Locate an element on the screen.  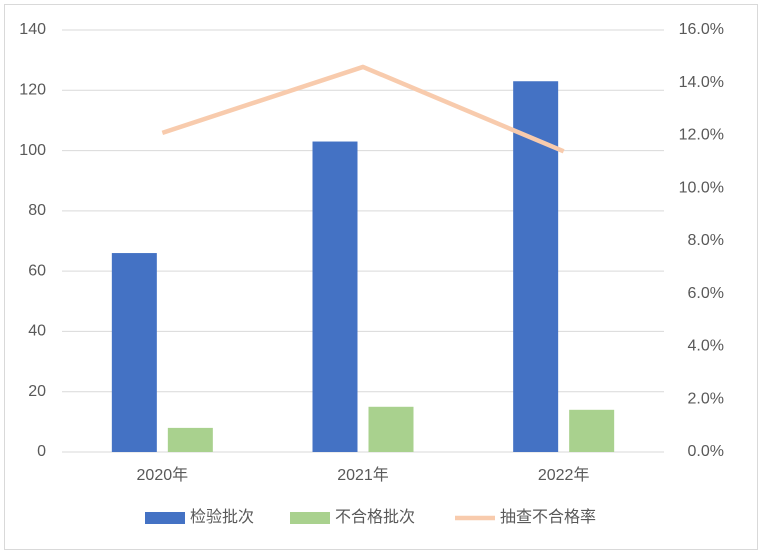
y-tick-label: 140 is located at coordinates (32, 29).